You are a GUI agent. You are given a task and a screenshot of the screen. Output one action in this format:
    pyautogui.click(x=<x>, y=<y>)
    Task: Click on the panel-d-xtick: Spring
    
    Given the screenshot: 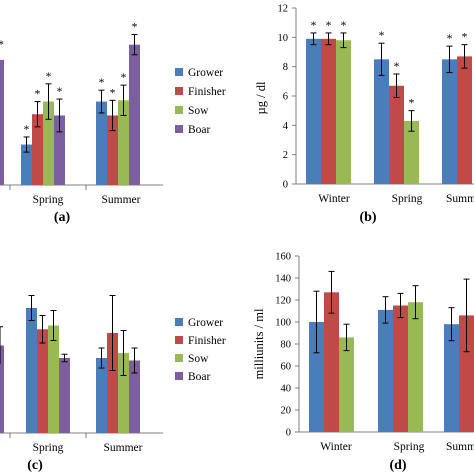 What is the action you would take?
    pyautogui.click(x=409, y=447)
    